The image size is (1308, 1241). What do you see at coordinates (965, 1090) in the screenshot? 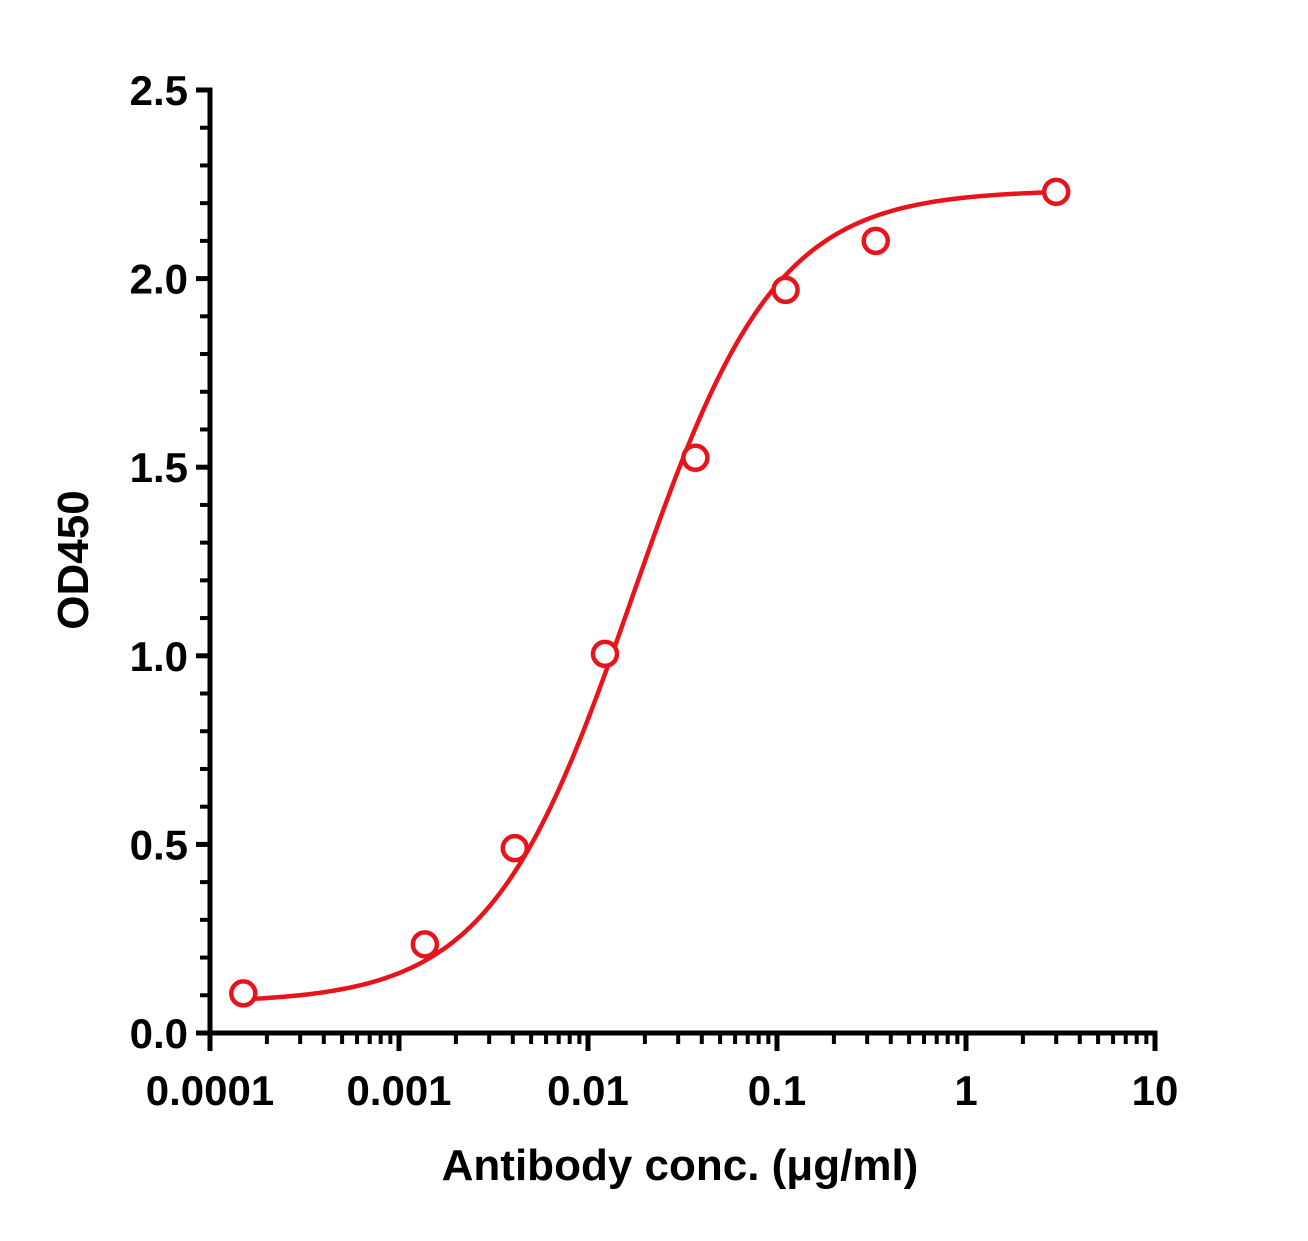
I see `x-tick-label: 1` at bounding box center [965, 1090].